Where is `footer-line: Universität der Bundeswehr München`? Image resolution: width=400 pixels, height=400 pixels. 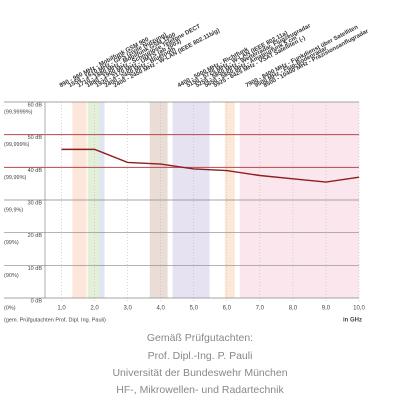
footer-line: Universität der Bundeswehr München is located at coordinates (199, 373).